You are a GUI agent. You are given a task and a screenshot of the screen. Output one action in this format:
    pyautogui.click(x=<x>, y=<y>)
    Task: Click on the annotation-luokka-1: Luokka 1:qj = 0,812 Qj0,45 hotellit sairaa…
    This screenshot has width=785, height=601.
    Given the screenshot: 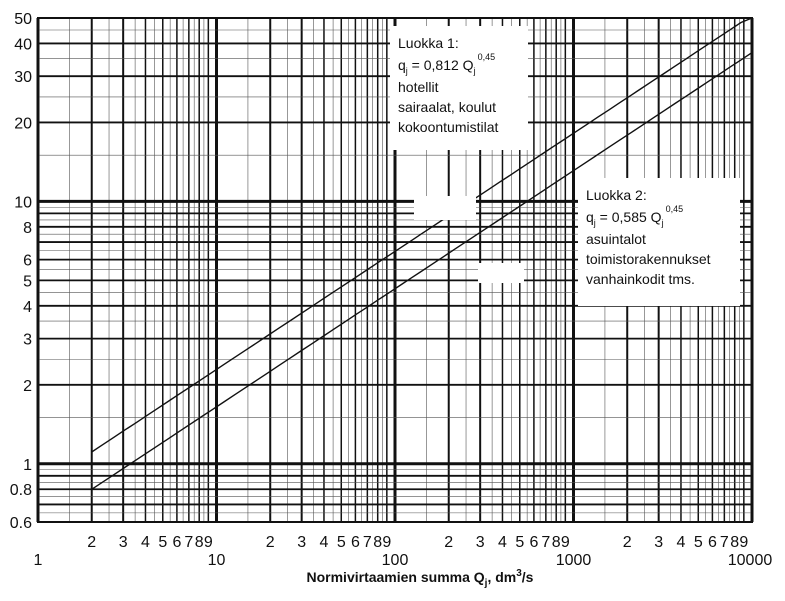 What is the action you would take?
    pyautogui.click(x=459, y=88)
    